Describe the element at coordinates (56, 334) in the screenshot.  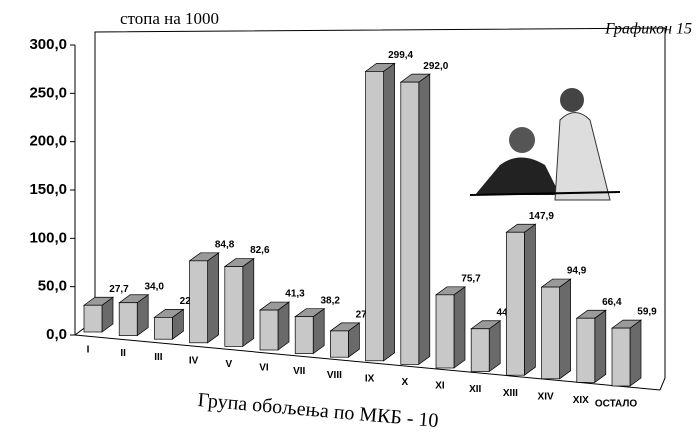
I see `y-tick-label: 0,0` at that location.